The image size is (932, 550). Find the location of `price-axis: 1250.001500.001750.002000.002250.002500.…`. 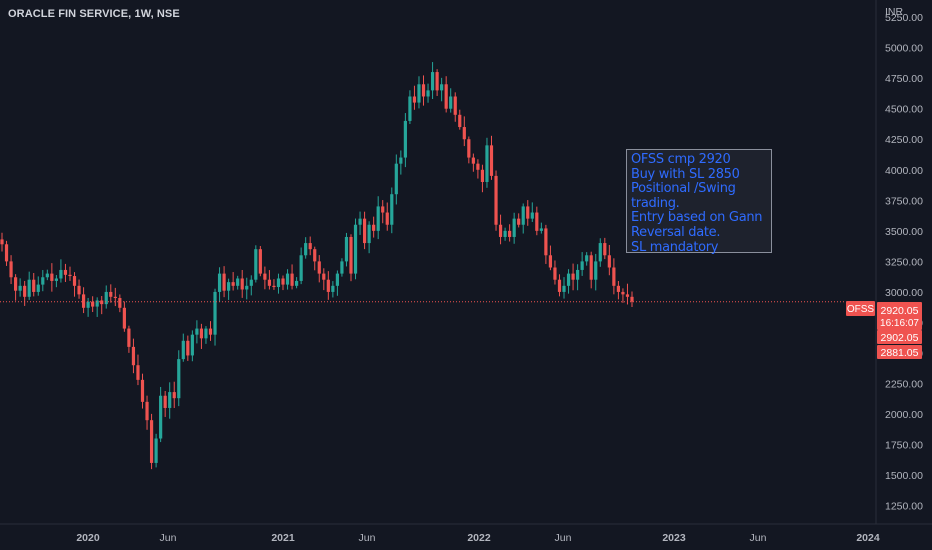

price-axis: 1250.001500.001750.002000.002250.002500.… is located at coordinates (904, 262).